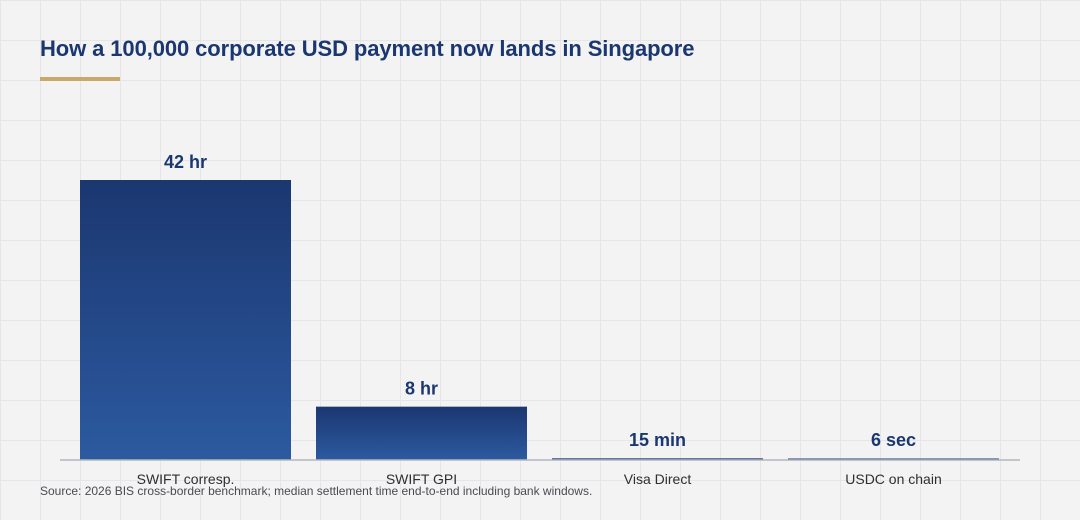 This screenshot has width=1080, height=520. I want to click on value-label: 6 sec, so click(893, 440).